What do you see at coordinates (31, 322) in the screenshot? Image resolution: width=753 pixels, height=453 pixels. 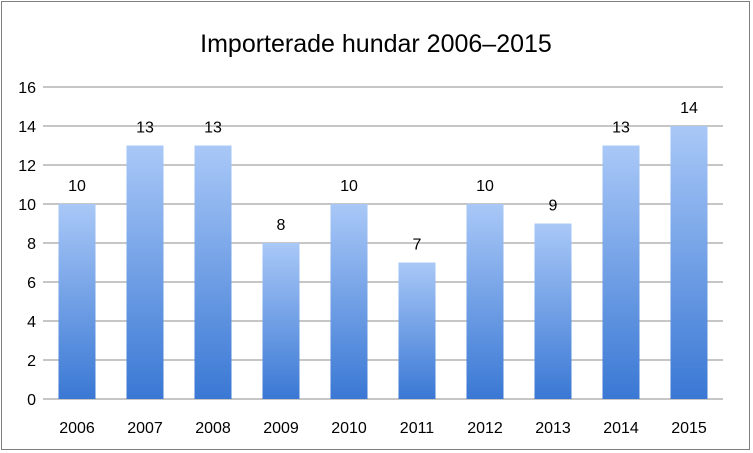 I see `y-tick-label: 4` at bounding box center [31, 322].